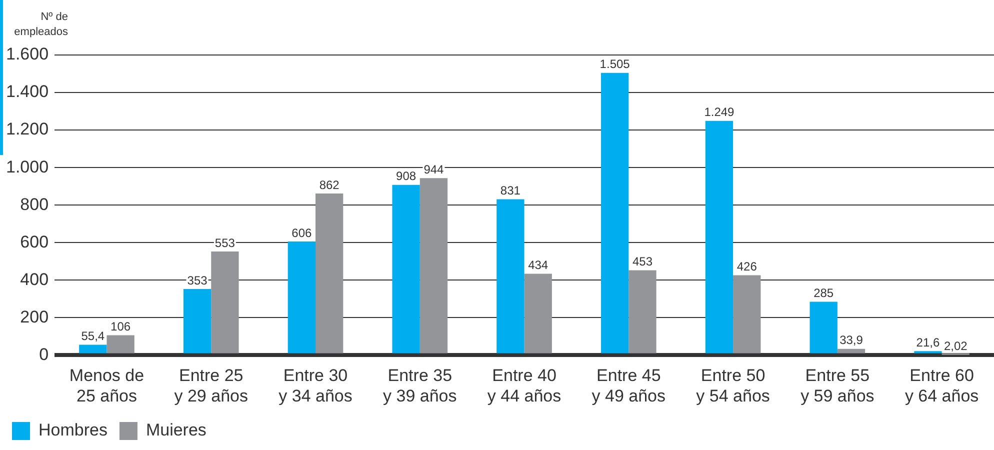  I want to click on data-label: 55,4, so click(93, 336).